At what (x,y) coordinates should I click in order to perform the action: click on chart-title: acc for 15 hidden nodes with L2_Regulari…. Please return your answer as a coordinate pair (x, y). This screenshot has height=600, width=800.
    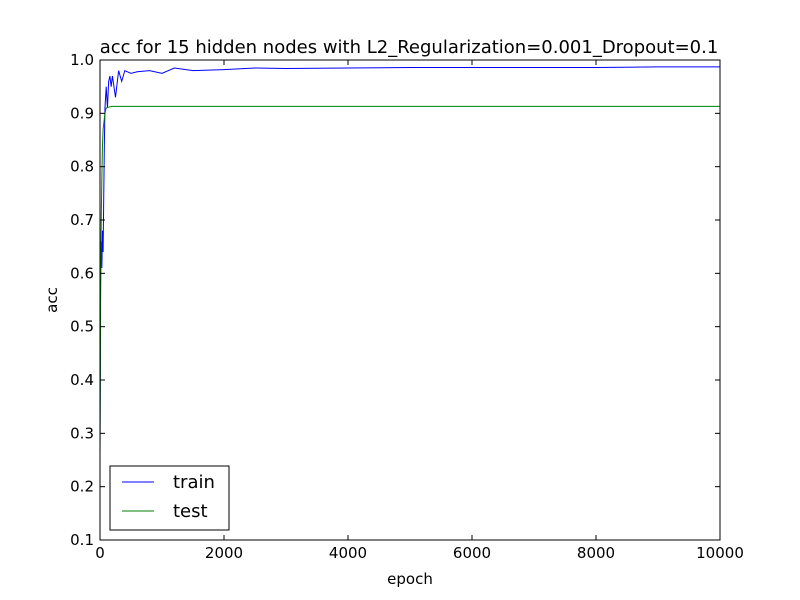
    Looking at the image, I should click on (409, 47).